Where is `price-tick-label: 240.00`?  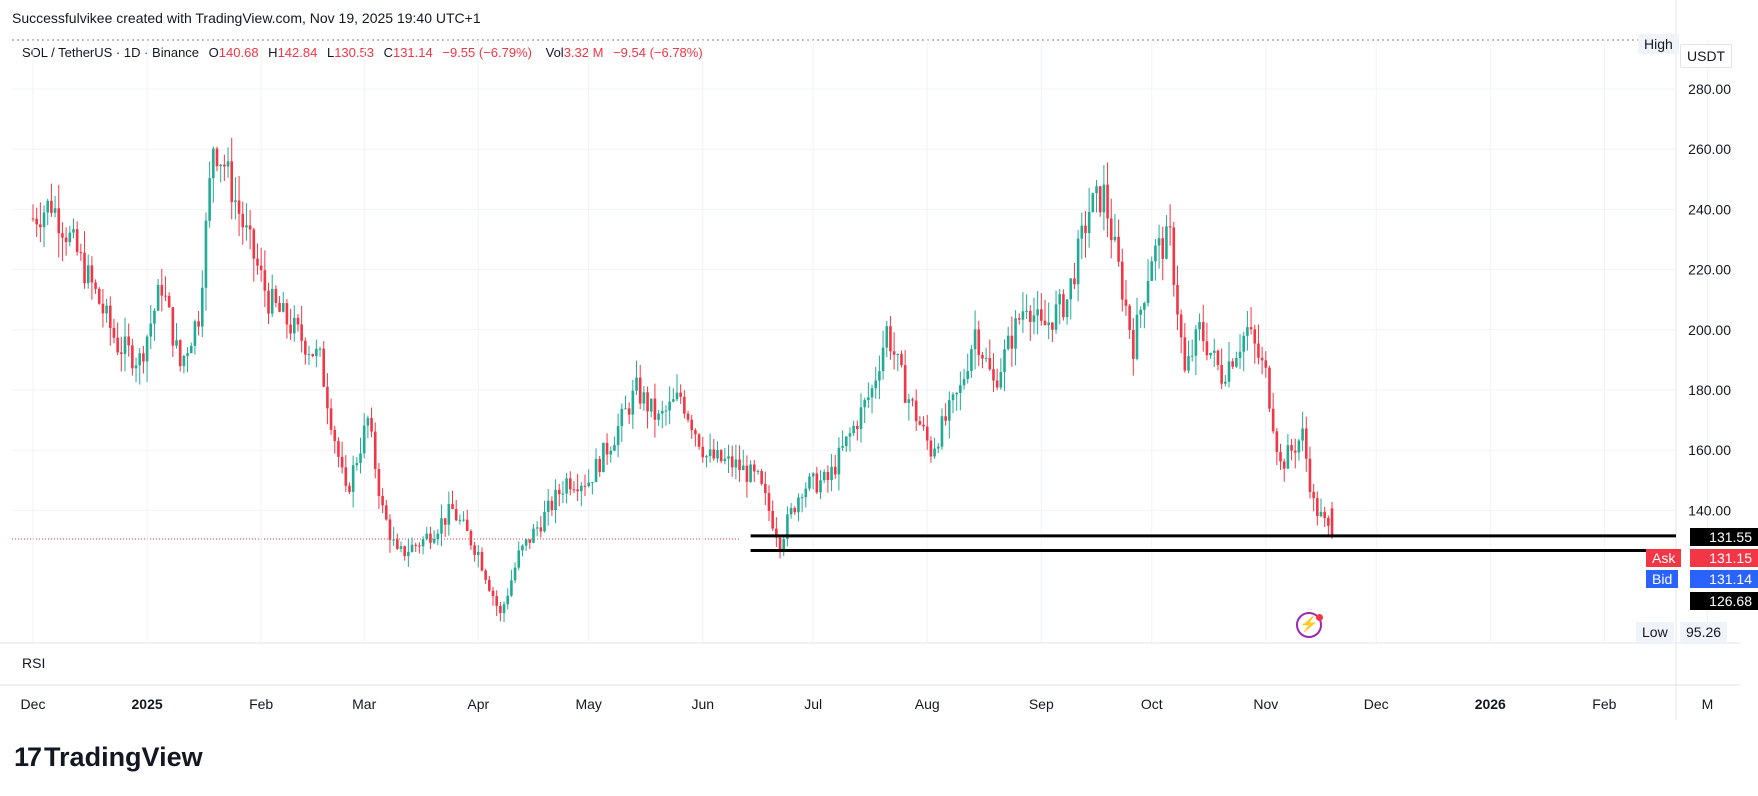
price-tick-label: 240.00 is located at coordinates (1709, 209).